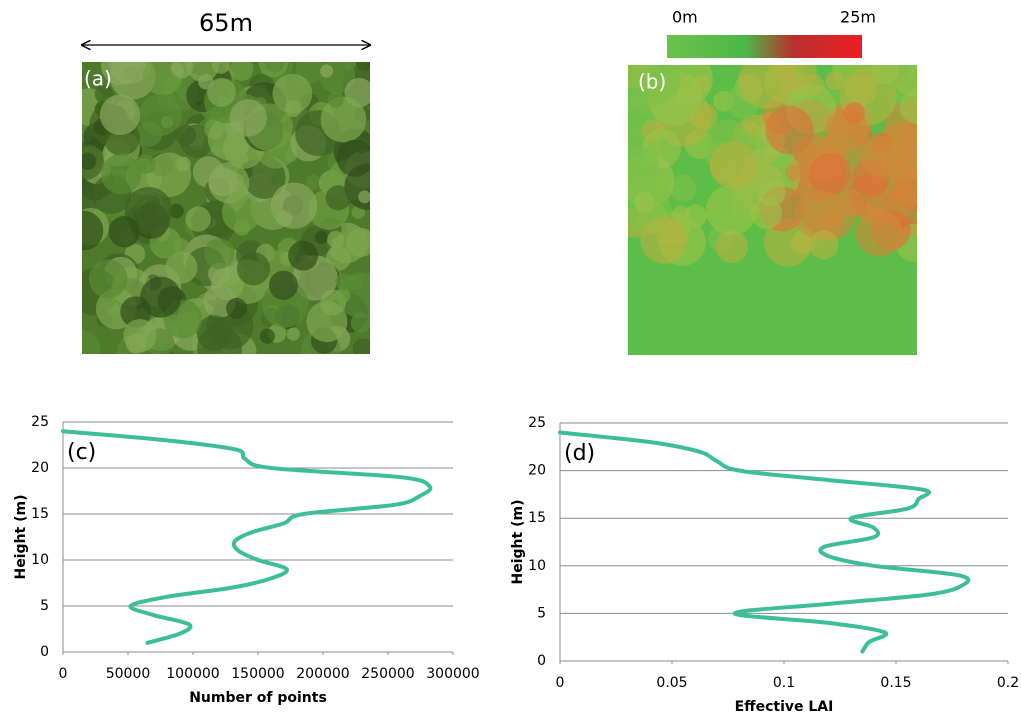 The width and height of the screenshot is (1021, 723). I want to click on x-axis-label: Effective LAI, so click(784, 707).